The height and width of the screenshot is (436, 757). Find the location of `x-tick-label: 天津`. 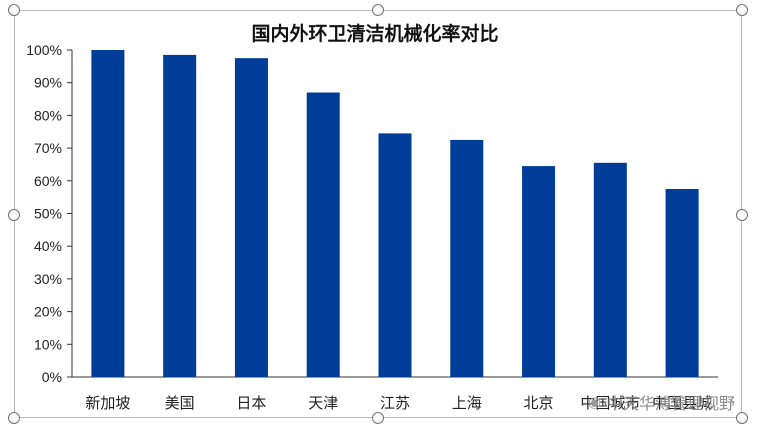

x-tick-label: 天津 is located at coordinates (323, 403).